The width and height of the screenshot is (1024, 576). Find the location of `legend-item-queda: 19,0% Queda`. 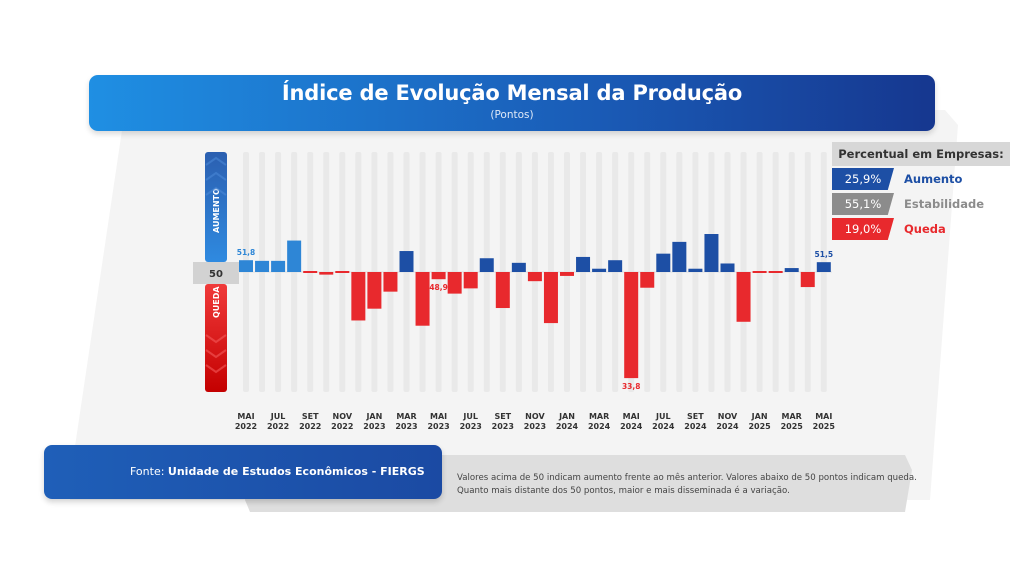

legend-item-queda: 19,0% Queda is located at coordinates (921, 229).